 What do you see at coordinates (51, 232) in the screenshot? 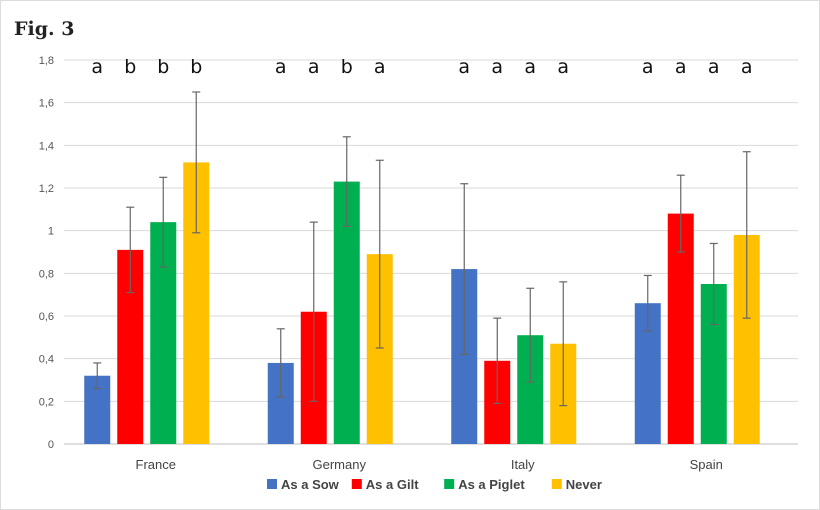
I see `y-tick-label: 1` at bounding box center [51, 232].